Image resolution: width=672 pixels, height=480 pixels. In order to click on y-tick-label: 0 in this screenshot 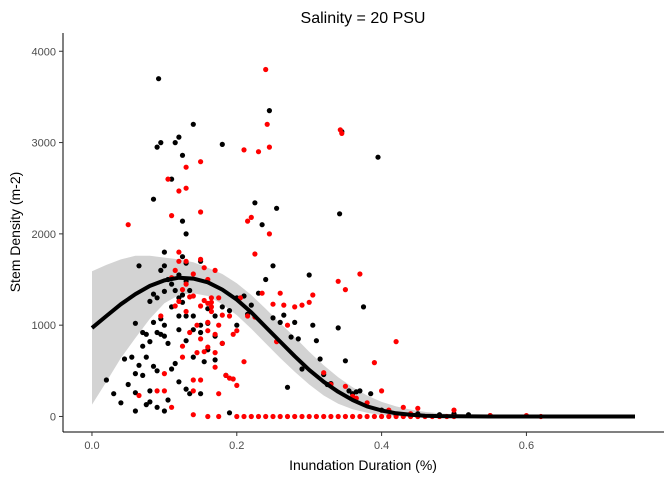, I will do `click(53, 417)`.